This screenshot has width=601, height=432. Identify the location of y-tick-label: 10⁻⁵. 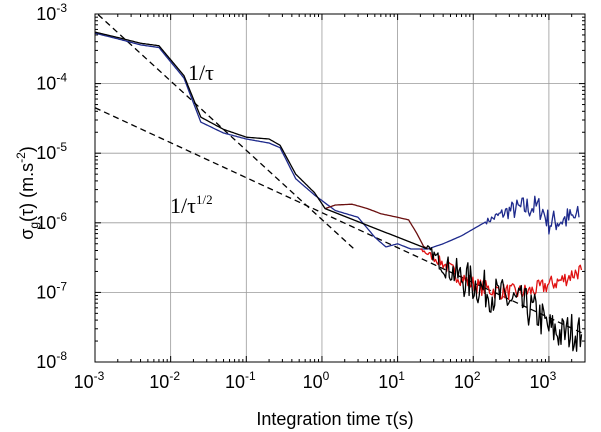
(51, 151).